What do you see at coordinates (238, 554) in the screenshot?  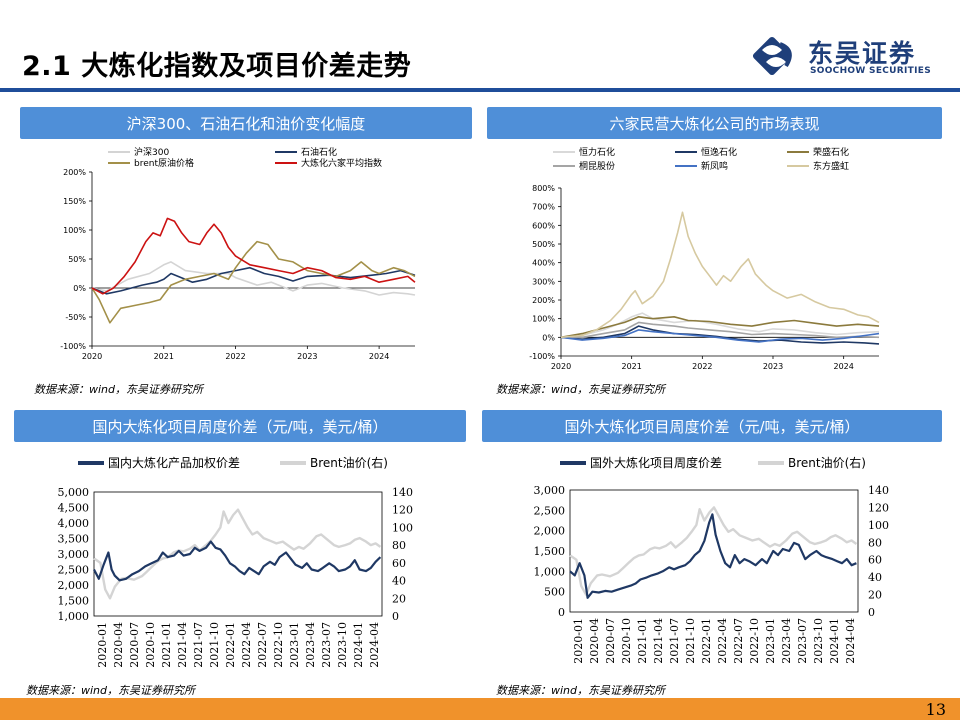 I see `plot-frame` at bounding box center [238, 554].